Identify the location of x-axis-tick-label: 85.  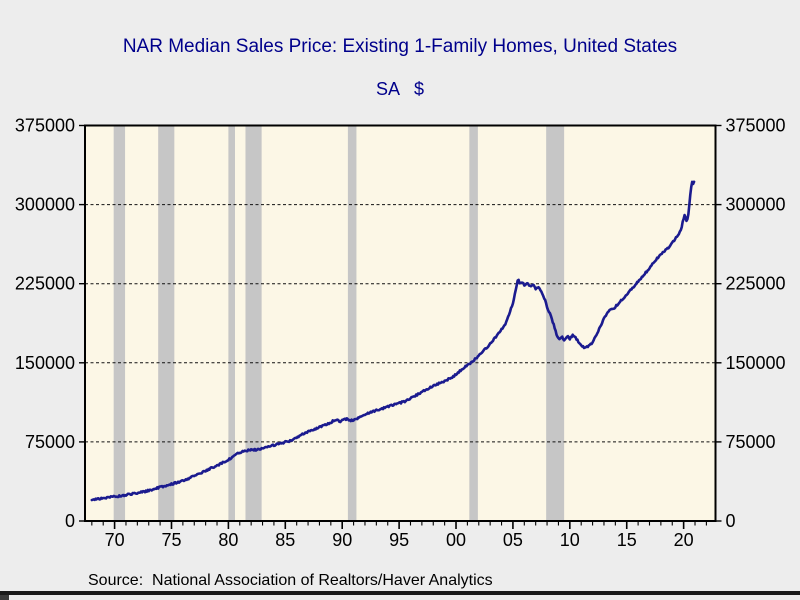
(285, 540).